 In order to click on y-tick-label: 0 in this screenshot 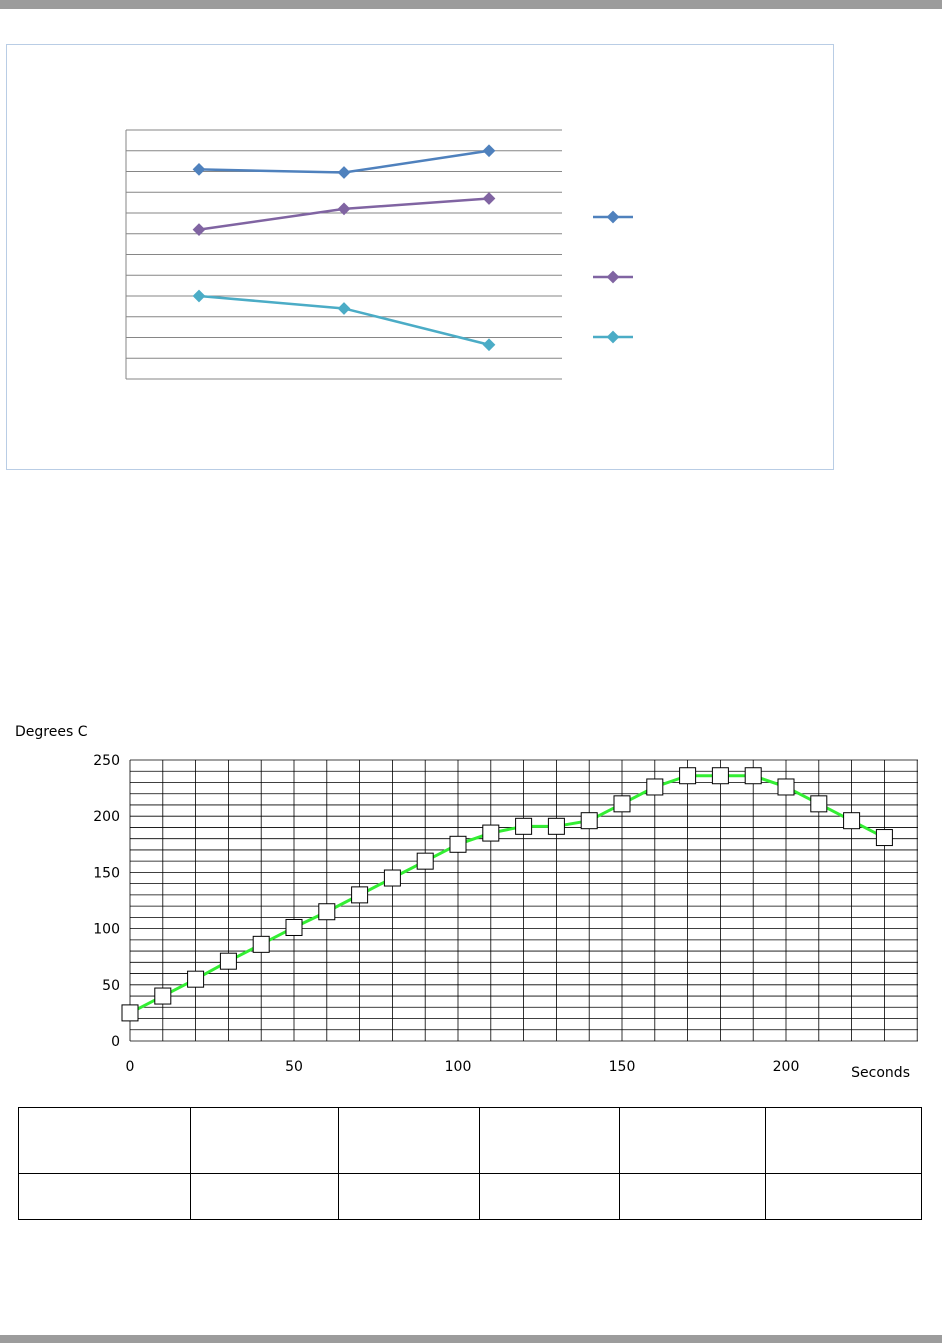, I will do `click(115, 1042)`.